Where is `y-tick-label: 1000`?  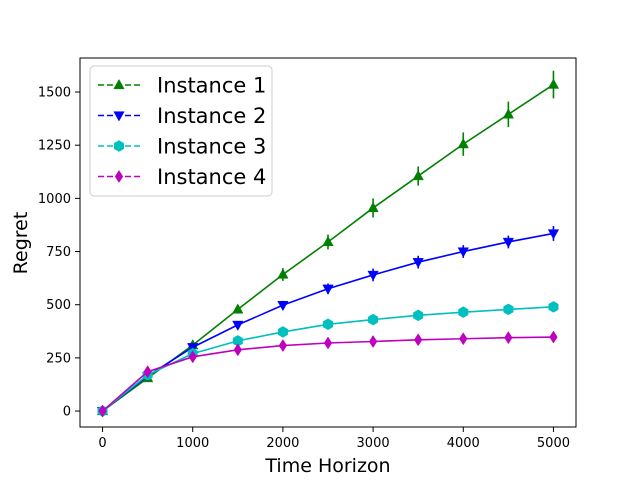
y-tick-label: 1000 is located at coordinates (54, 199).